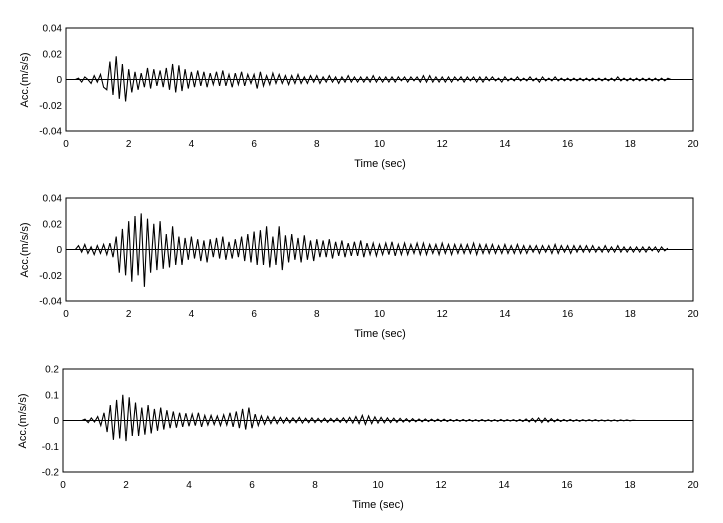 Image resolution: width=723 pixels, height=523 pixels. I want to click on y-tick-label: 0.2, so click(52, 370).